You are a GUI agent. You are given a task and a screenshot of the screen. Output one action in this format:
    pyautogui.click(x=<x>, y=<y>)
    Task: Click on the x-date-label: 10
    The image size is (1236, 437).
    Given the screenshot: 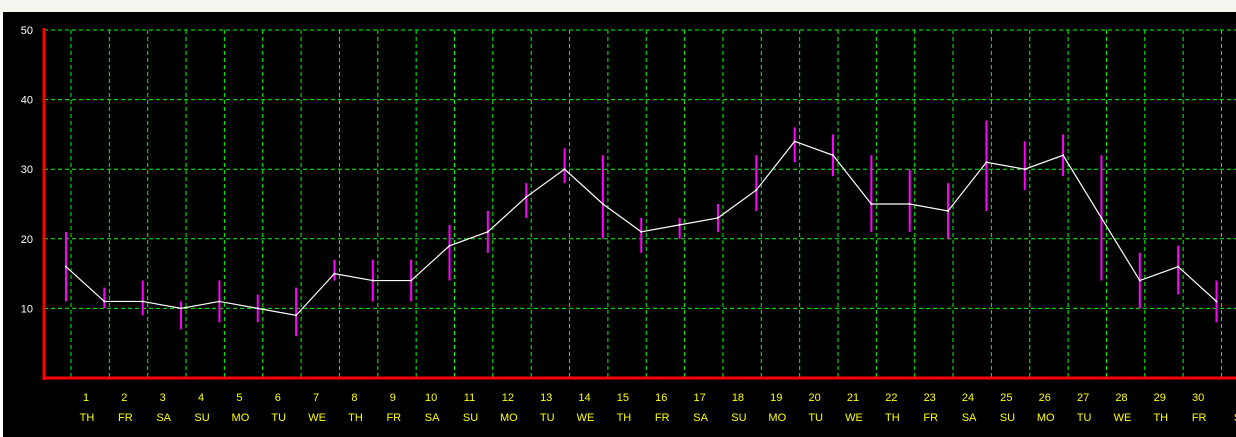 What is the action you would take?
    pyautogui.click(x=431, y=398)
    